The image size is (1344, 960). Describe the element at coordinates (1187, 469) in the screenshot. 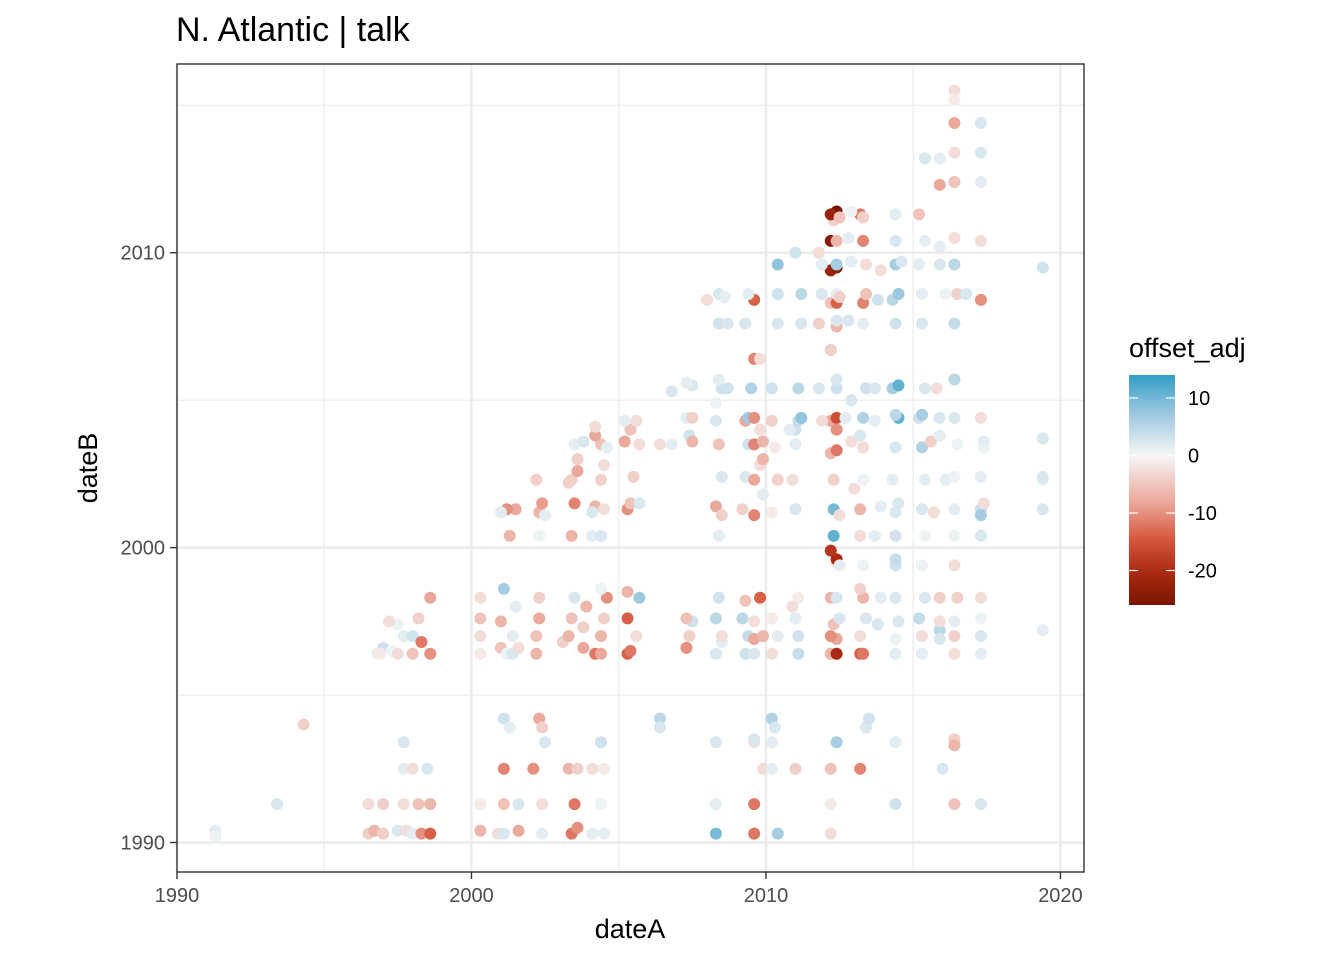

I see `color-legend: offset_adj 10 0 -10 -20` at that location.